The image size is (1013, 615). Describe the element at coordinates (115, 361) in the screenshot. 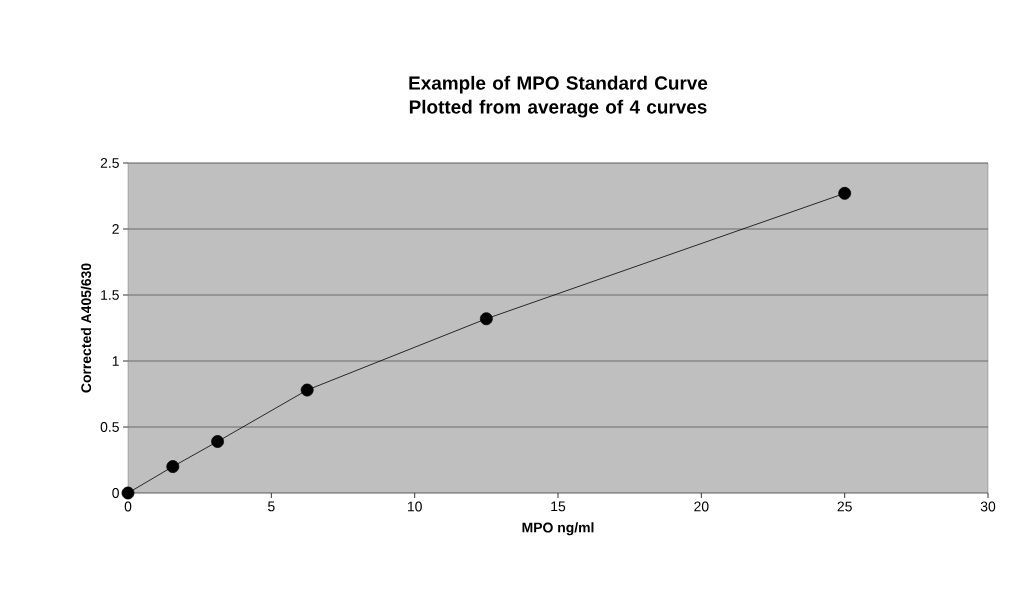

I see `y-tick-label: 1` at that location.